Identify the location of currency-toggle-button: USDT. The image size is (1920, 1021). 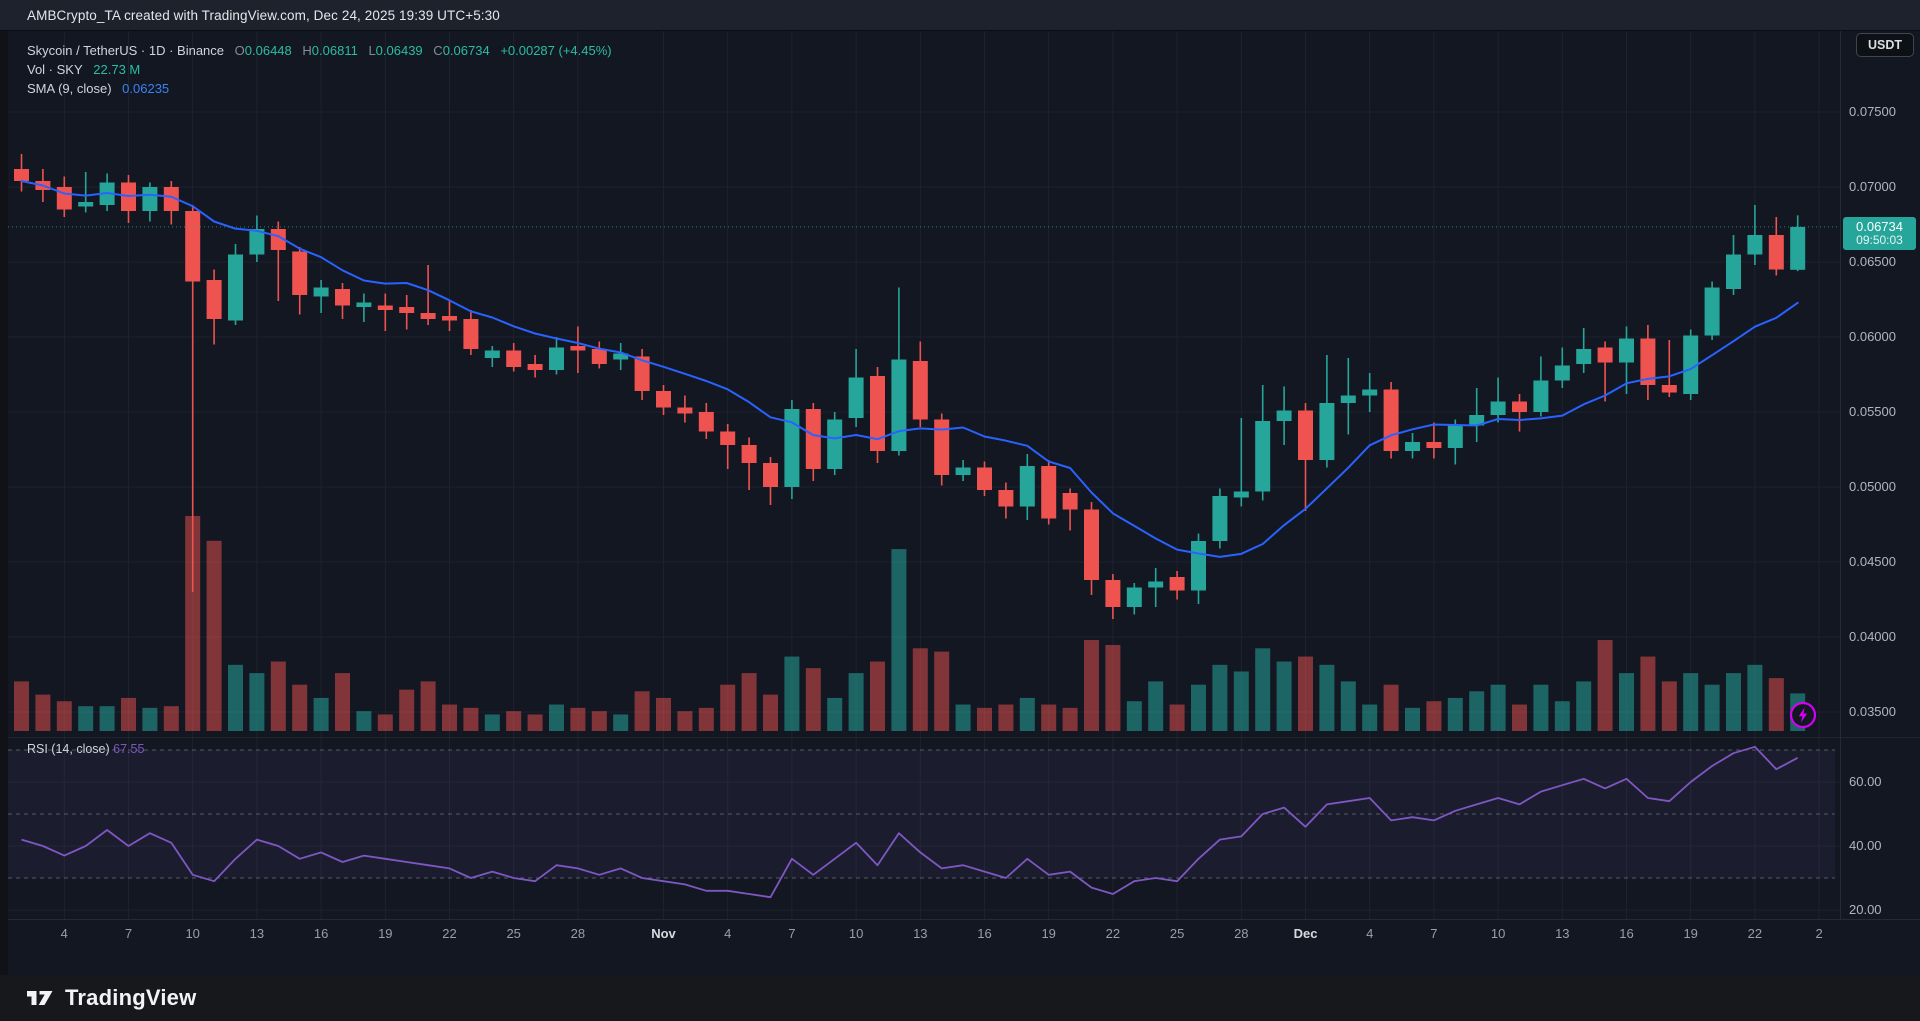
(1885, 45).